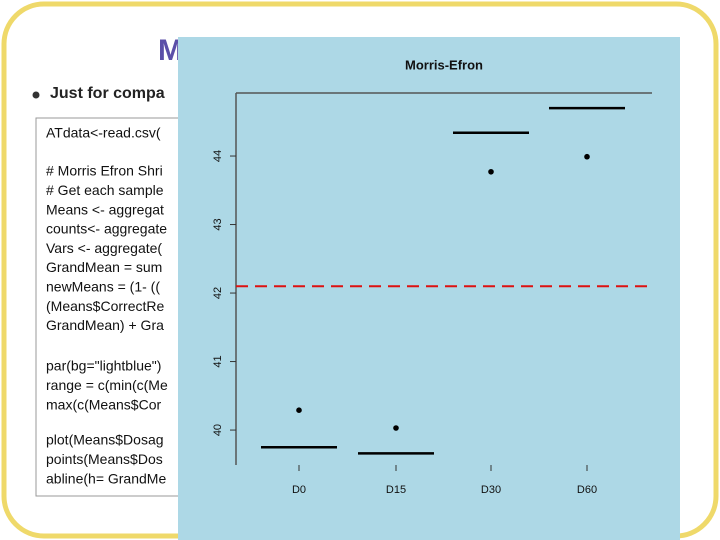  I want to click on bullet-text: Just for compa, so click(107, 93).